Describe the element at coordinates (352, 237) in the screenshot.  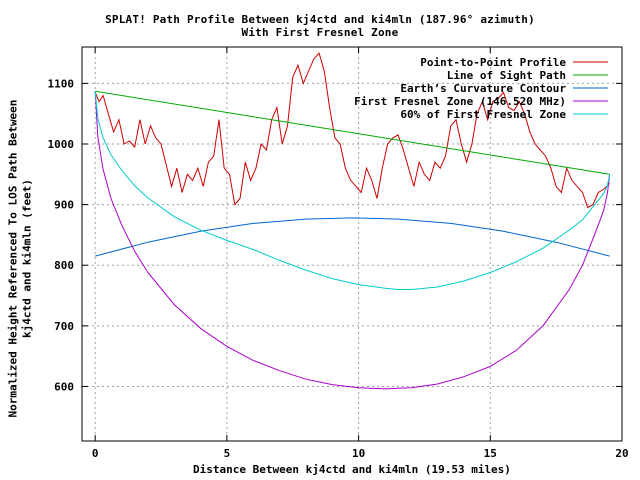
I see `series-line-earth-s-curvature-contour` at that location.